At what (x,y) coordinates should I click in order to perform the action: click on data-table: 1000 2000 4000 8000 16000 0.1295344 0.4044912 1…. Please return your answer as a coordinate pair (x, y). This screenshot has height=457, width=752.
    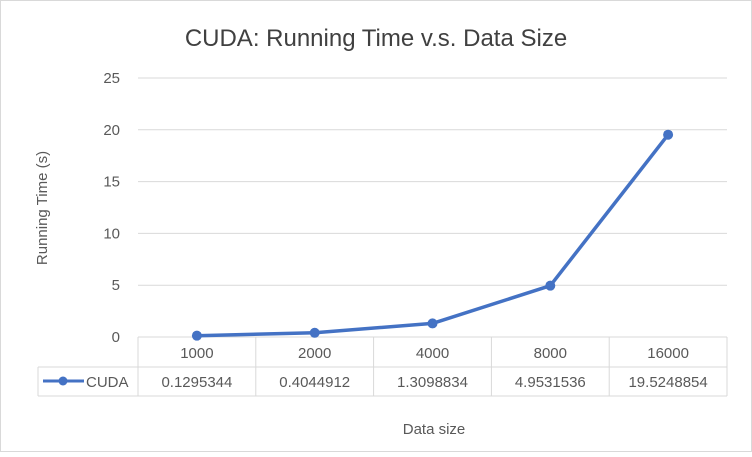
    Looking at the image, I should click on (382, 366).